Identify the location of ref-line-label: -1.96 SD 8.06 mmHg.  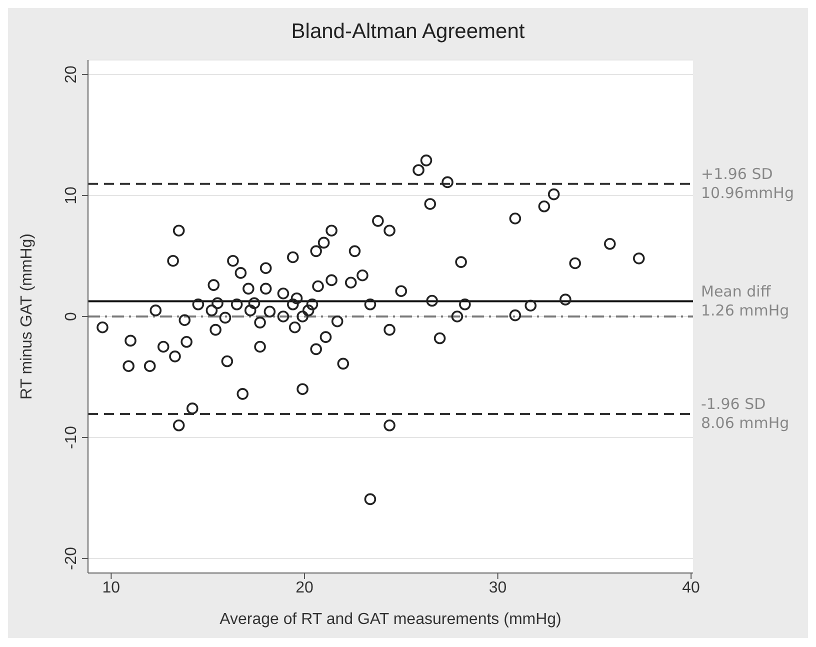
(745, 413).